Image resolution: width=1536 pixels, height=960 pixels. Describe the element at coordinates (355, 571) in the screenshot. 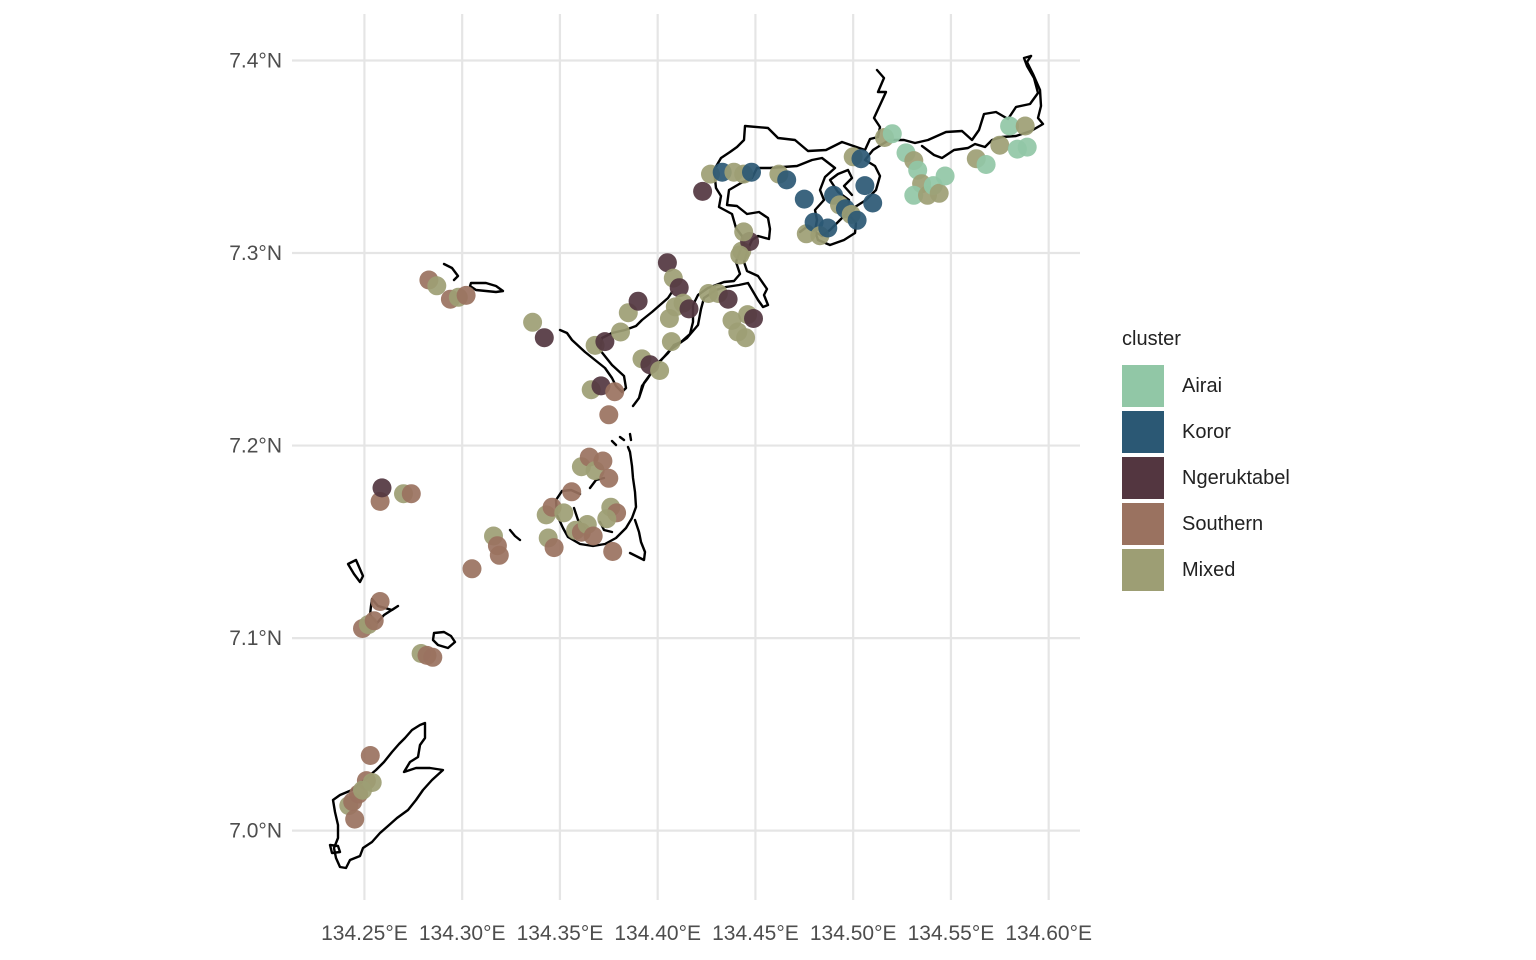

I see `coastline-south-islet-a` at that location.